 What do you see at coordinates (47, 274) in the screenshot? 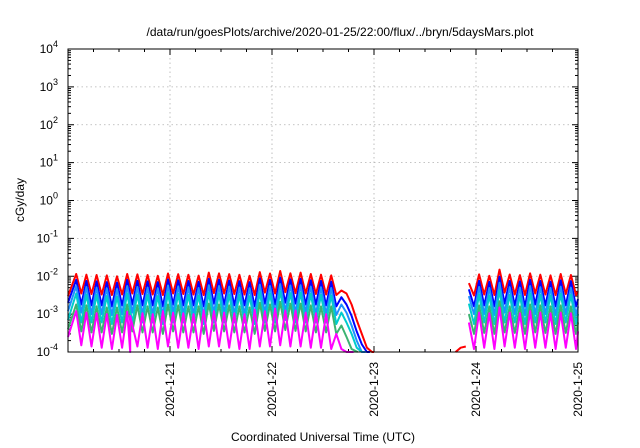
I see `y-tick-label: 10⁻²` at bounding box center [47, 274].